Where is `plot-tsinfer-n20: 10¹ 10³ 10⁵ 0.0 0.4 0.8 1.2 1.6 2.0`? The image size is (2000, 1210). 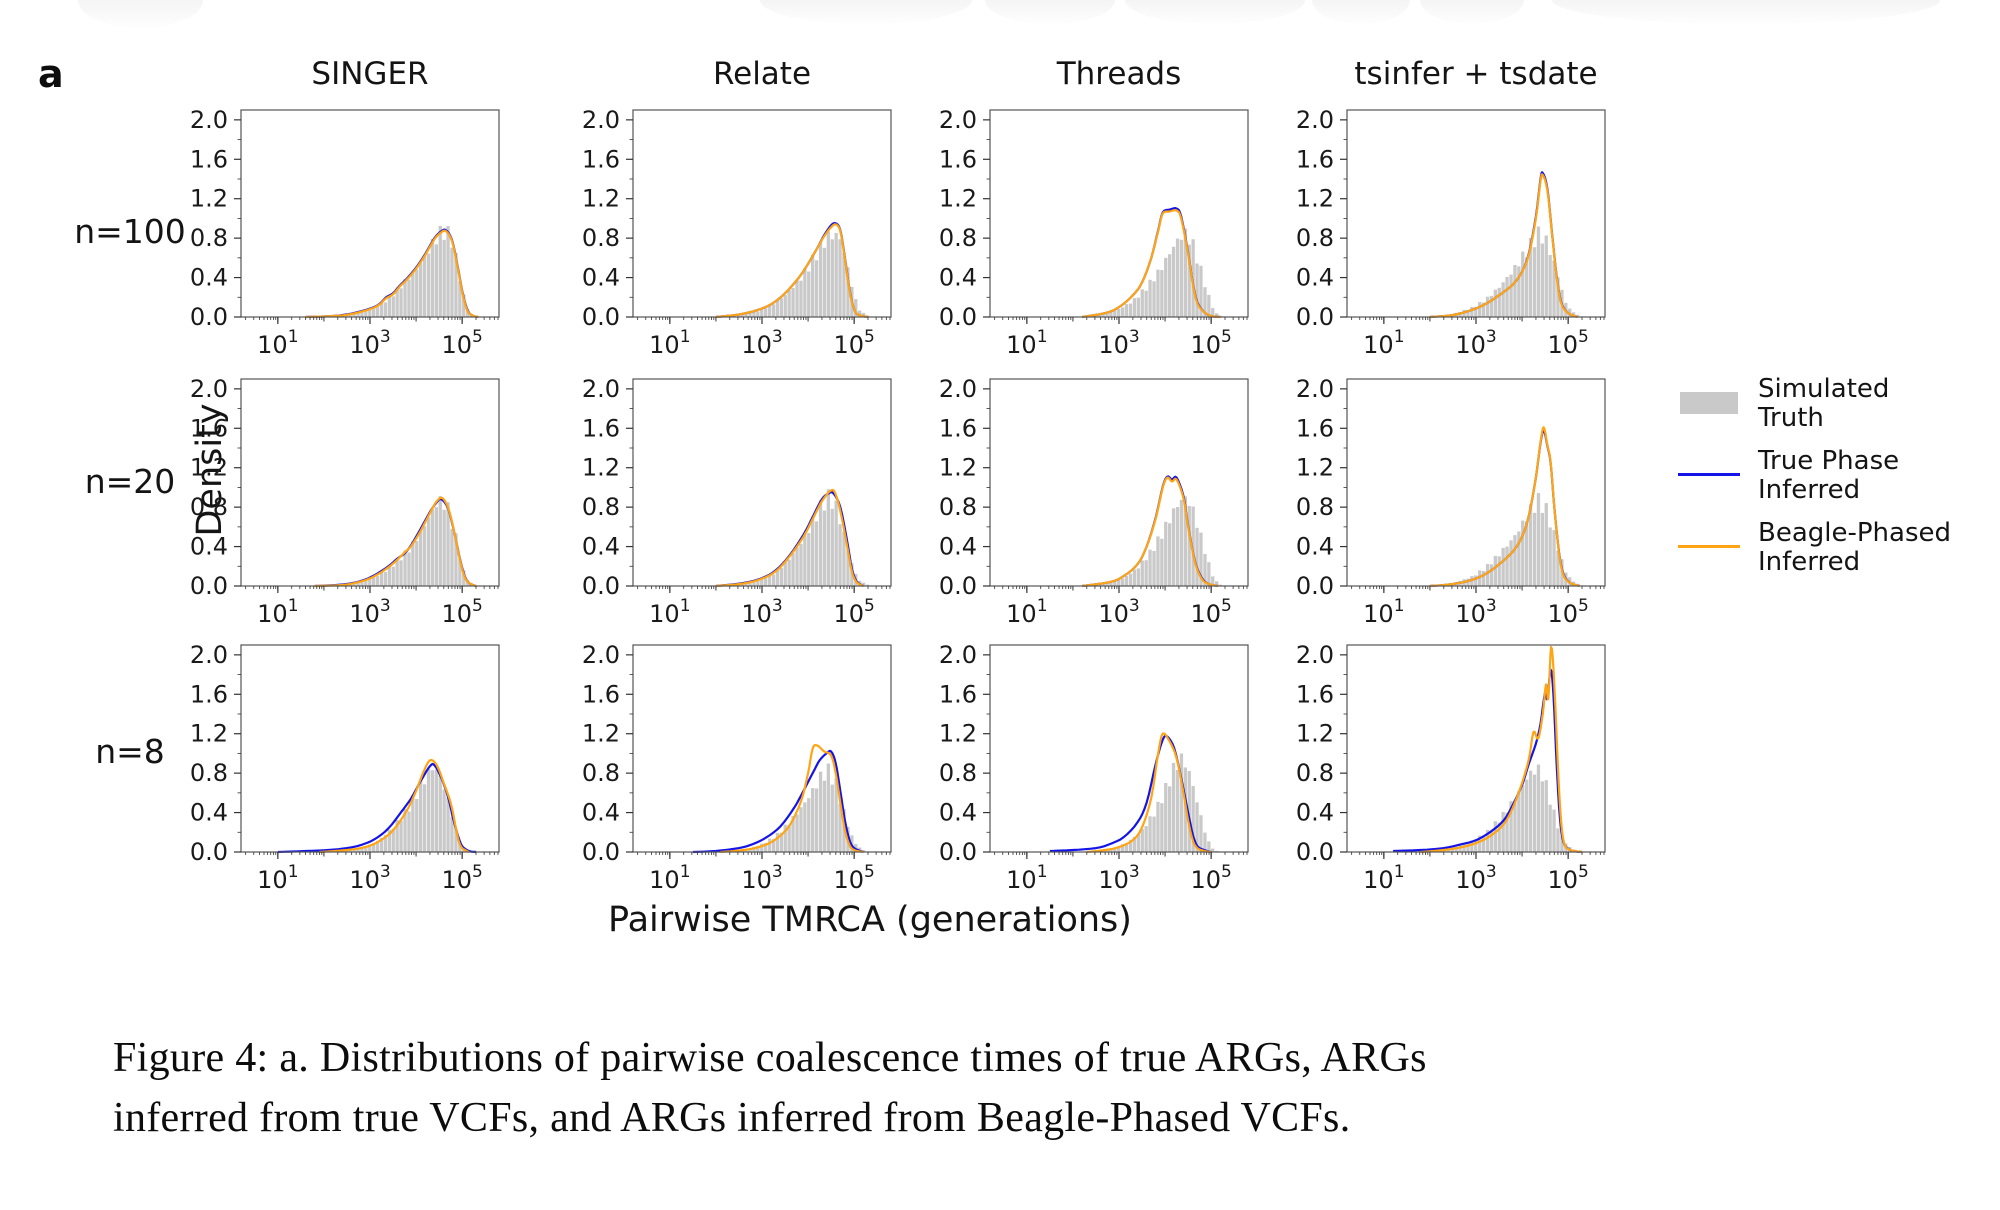 plot-tsinfer-n20: 10¹ 10³ 10⁵ 0.0 0.4 0.8 1.2 1.6 2.0 is located at coordinates (1451, 501).